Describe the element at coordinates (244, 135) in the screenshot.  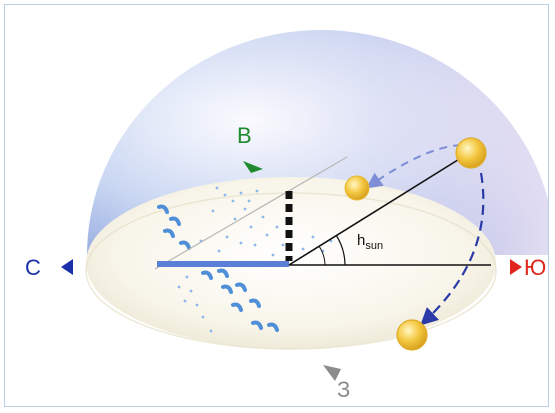
I see `direction-east-label: В` at that location.